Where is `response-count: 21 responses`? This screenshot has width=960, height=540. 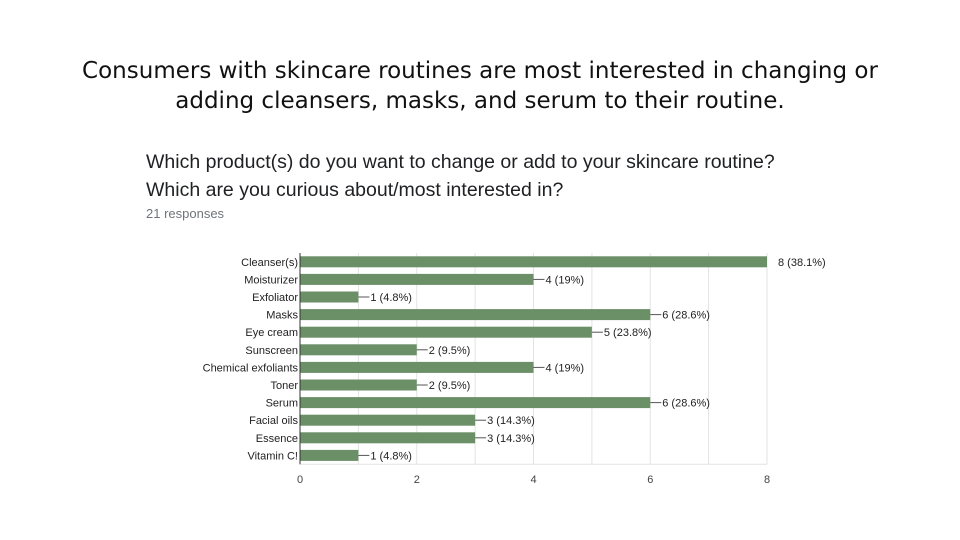
response-count: 21 responses is located at coordinates (185, 213).